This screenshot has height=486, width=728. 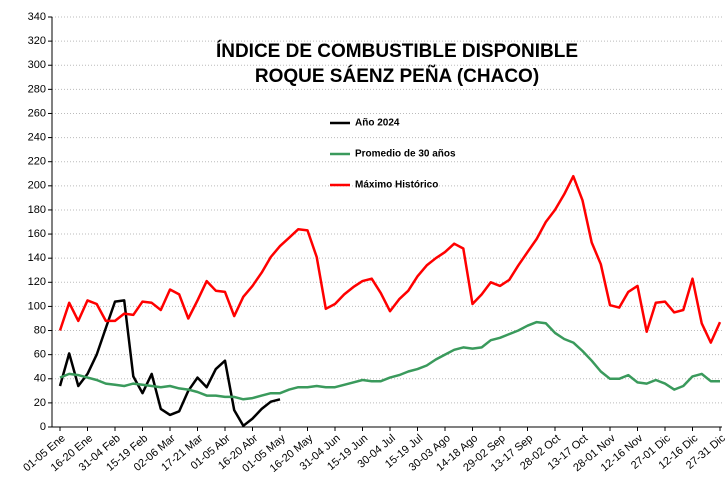 What do you see at coordinates (37, 65) in the screenshot?
I see `y-tick-label: 300` at bounding box center [37, 65].